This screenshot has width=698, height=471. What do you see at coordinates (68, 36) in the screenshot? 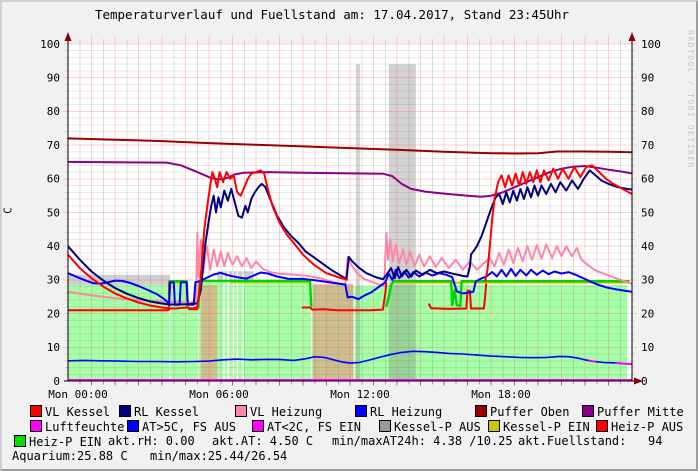
I see `y-axis-arrow-left` at bounding box center [68, 36].